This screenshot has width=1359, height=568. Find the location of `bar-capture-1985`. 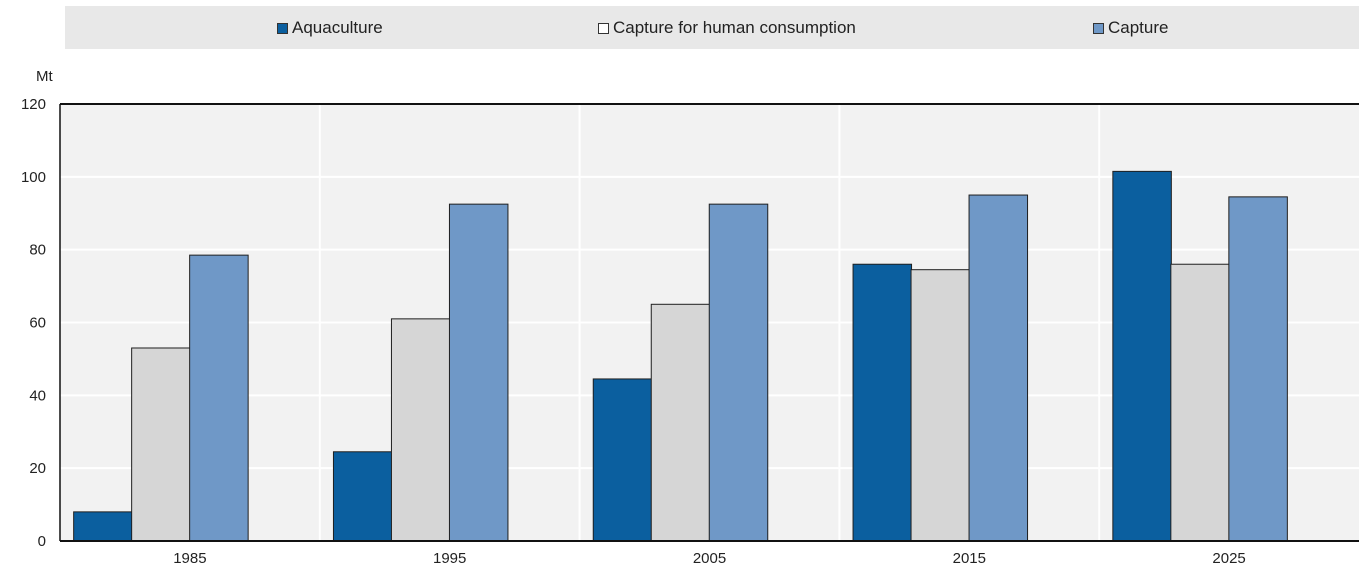

bar-capture-1985 is located at coordinates (219, 398).